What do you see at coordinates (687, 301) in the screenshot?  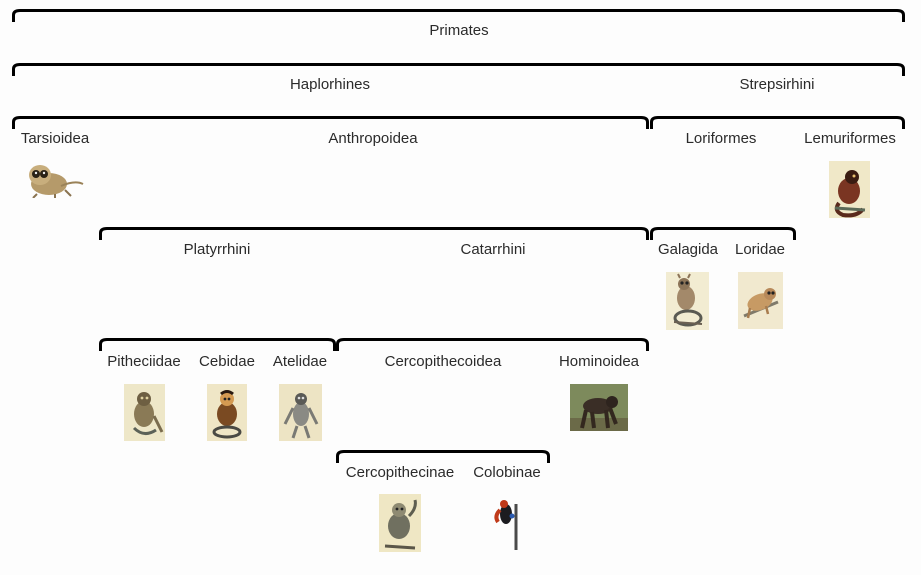 I see `galago-illustration-icon` at bounding box center [687, 301].